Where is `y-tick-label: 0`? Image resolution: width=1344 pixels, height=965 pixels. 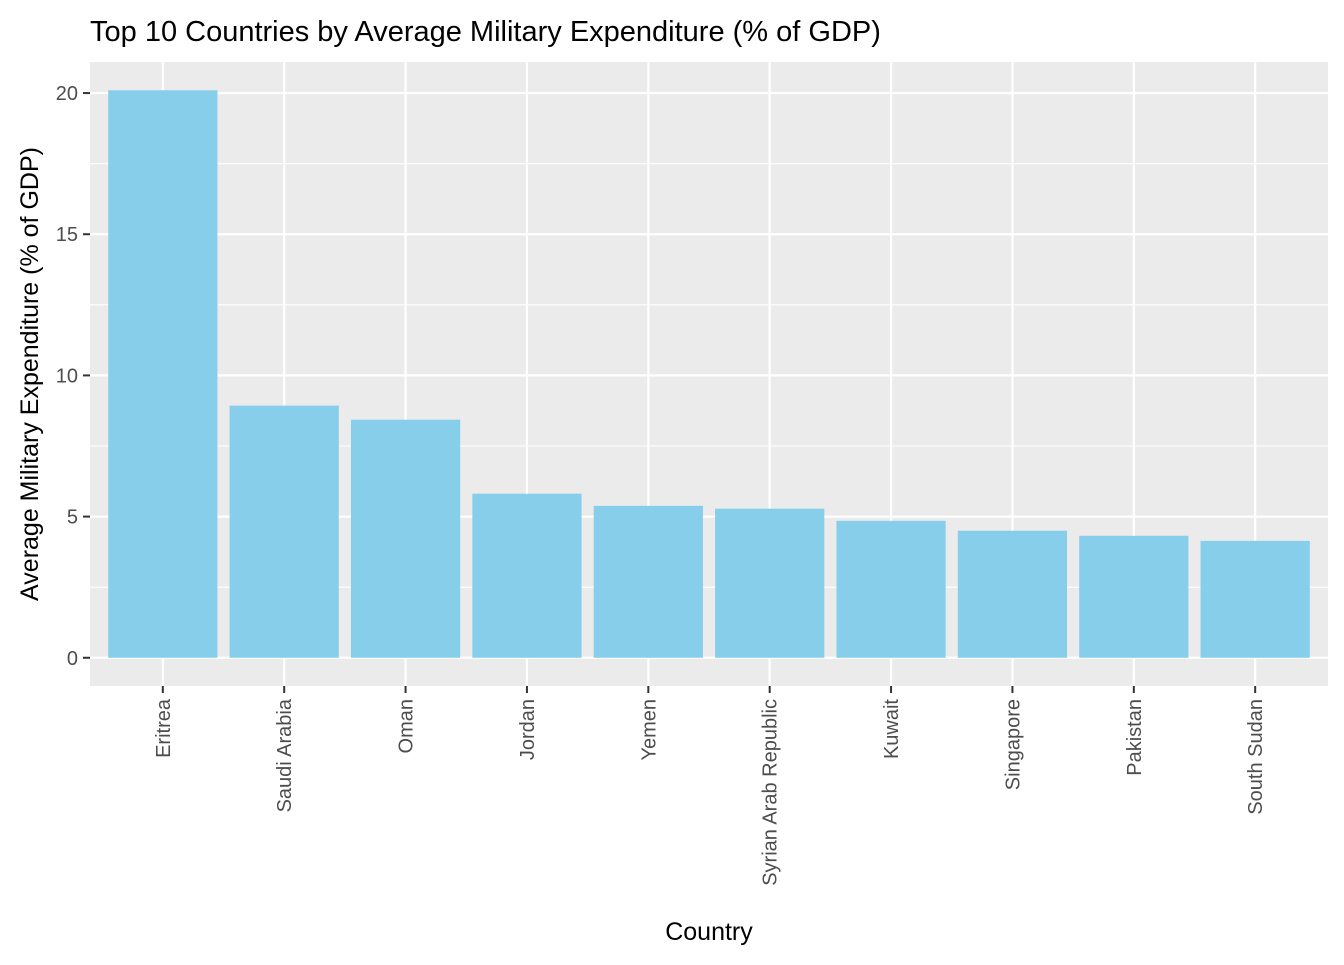
y-tick-label: 0 is located at coordinates (72, 659).